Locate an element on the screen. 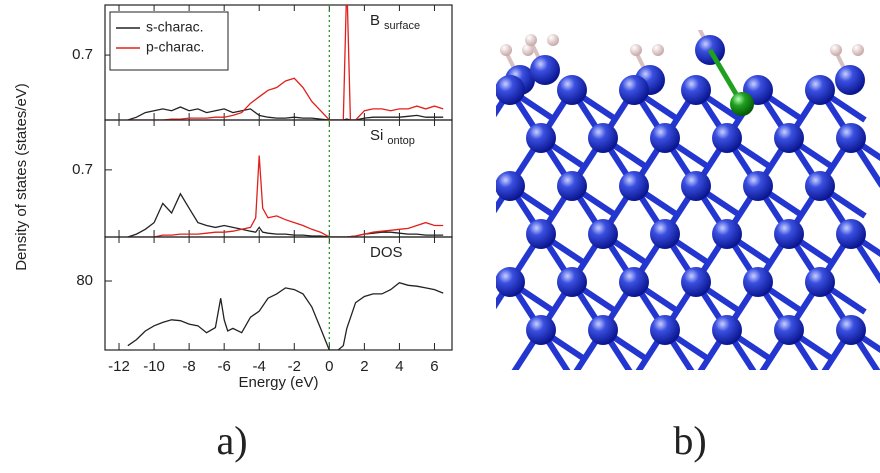 Image resolution: width=880 pixels, height=473 pixels. legend-label: p-charac. is located at coordinates (175, 47).